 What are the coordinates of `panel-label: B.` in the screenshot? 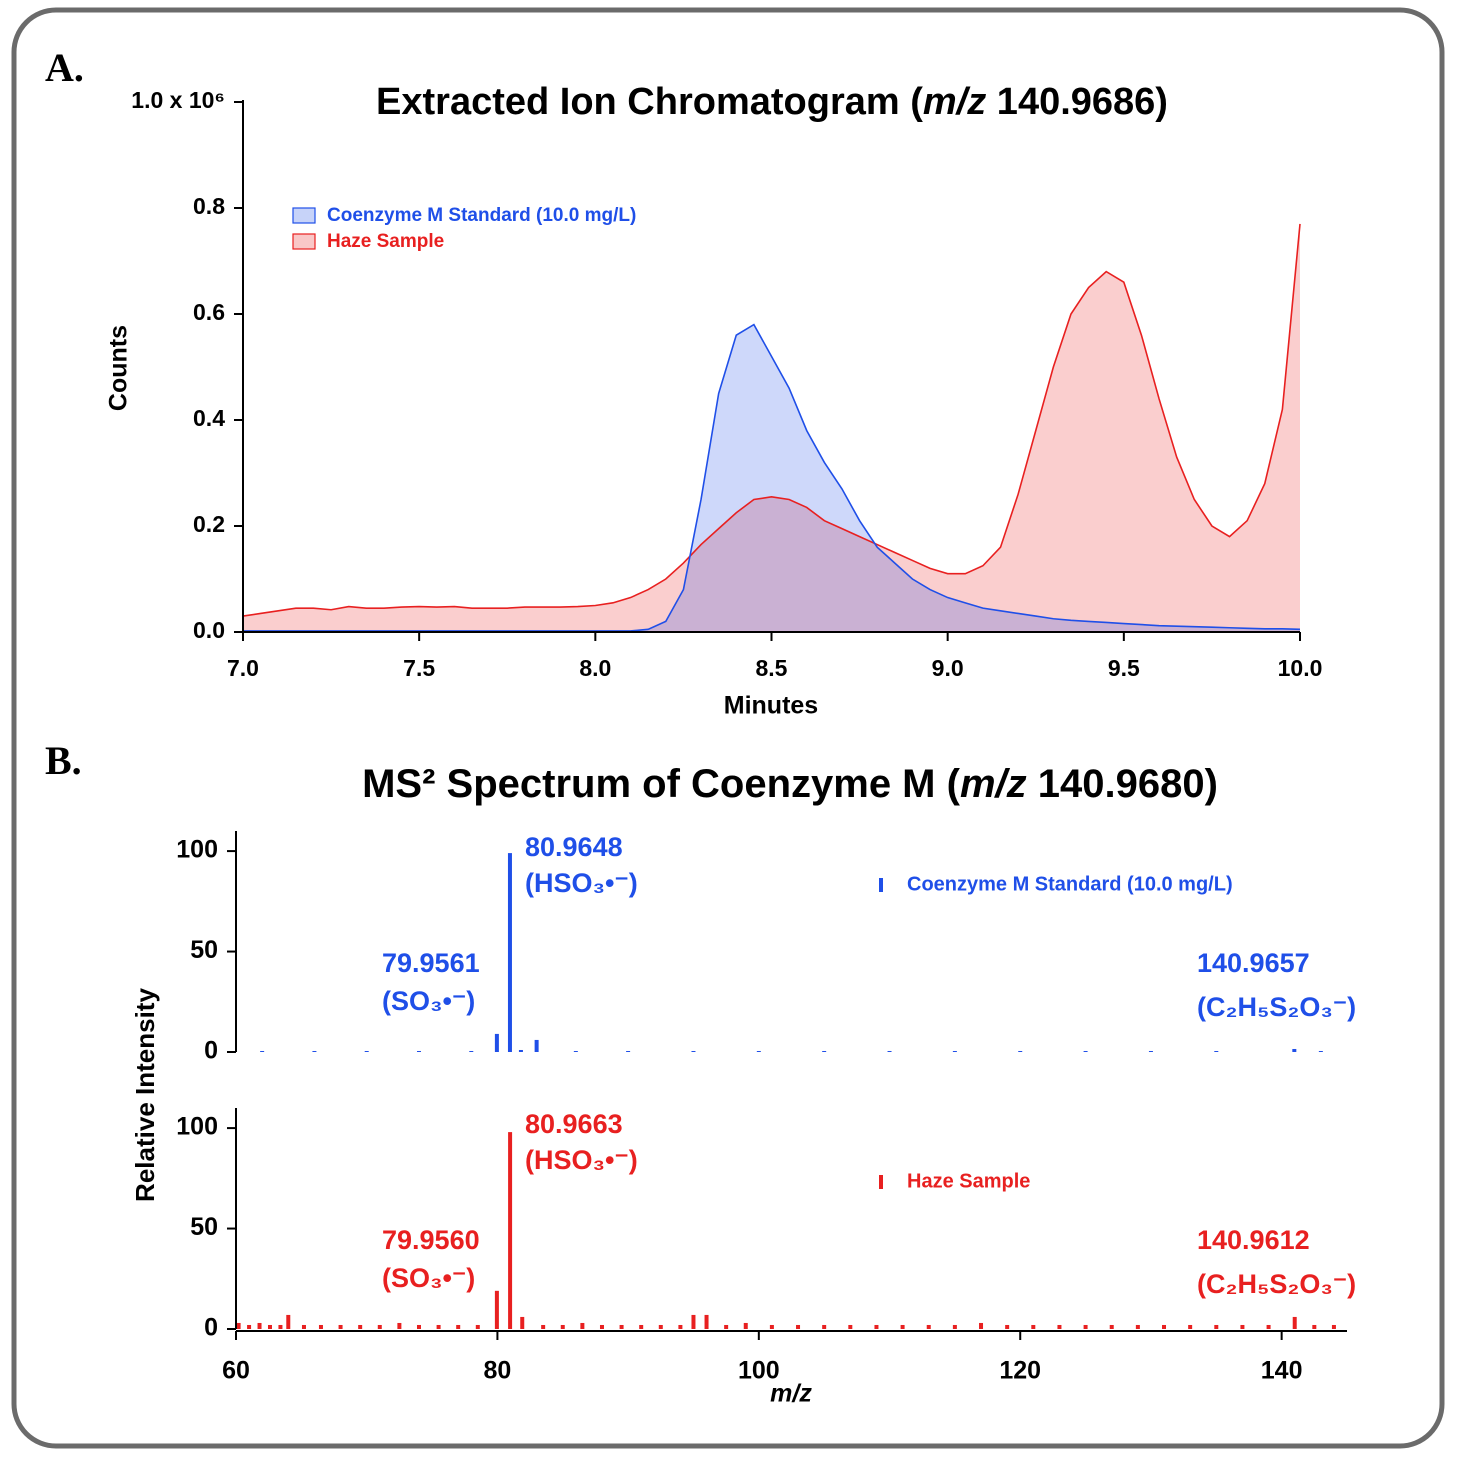 It's located at (63, 760).